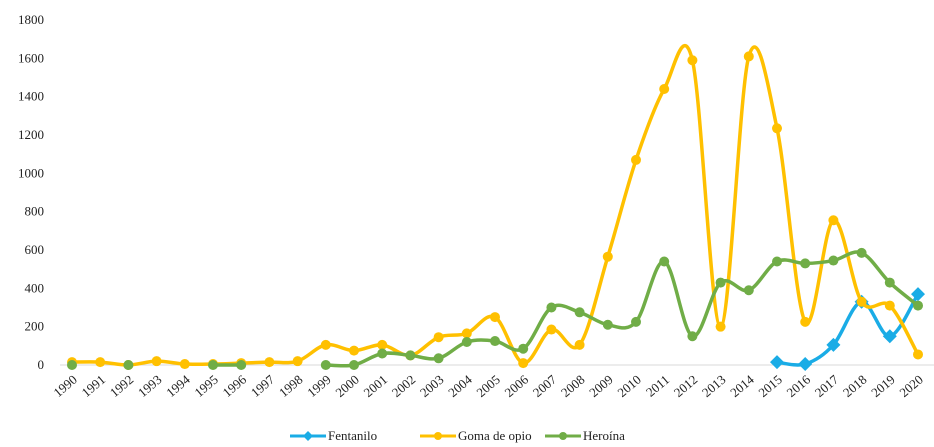  I want to click on legend-label: Heroína, so click(604, 435).